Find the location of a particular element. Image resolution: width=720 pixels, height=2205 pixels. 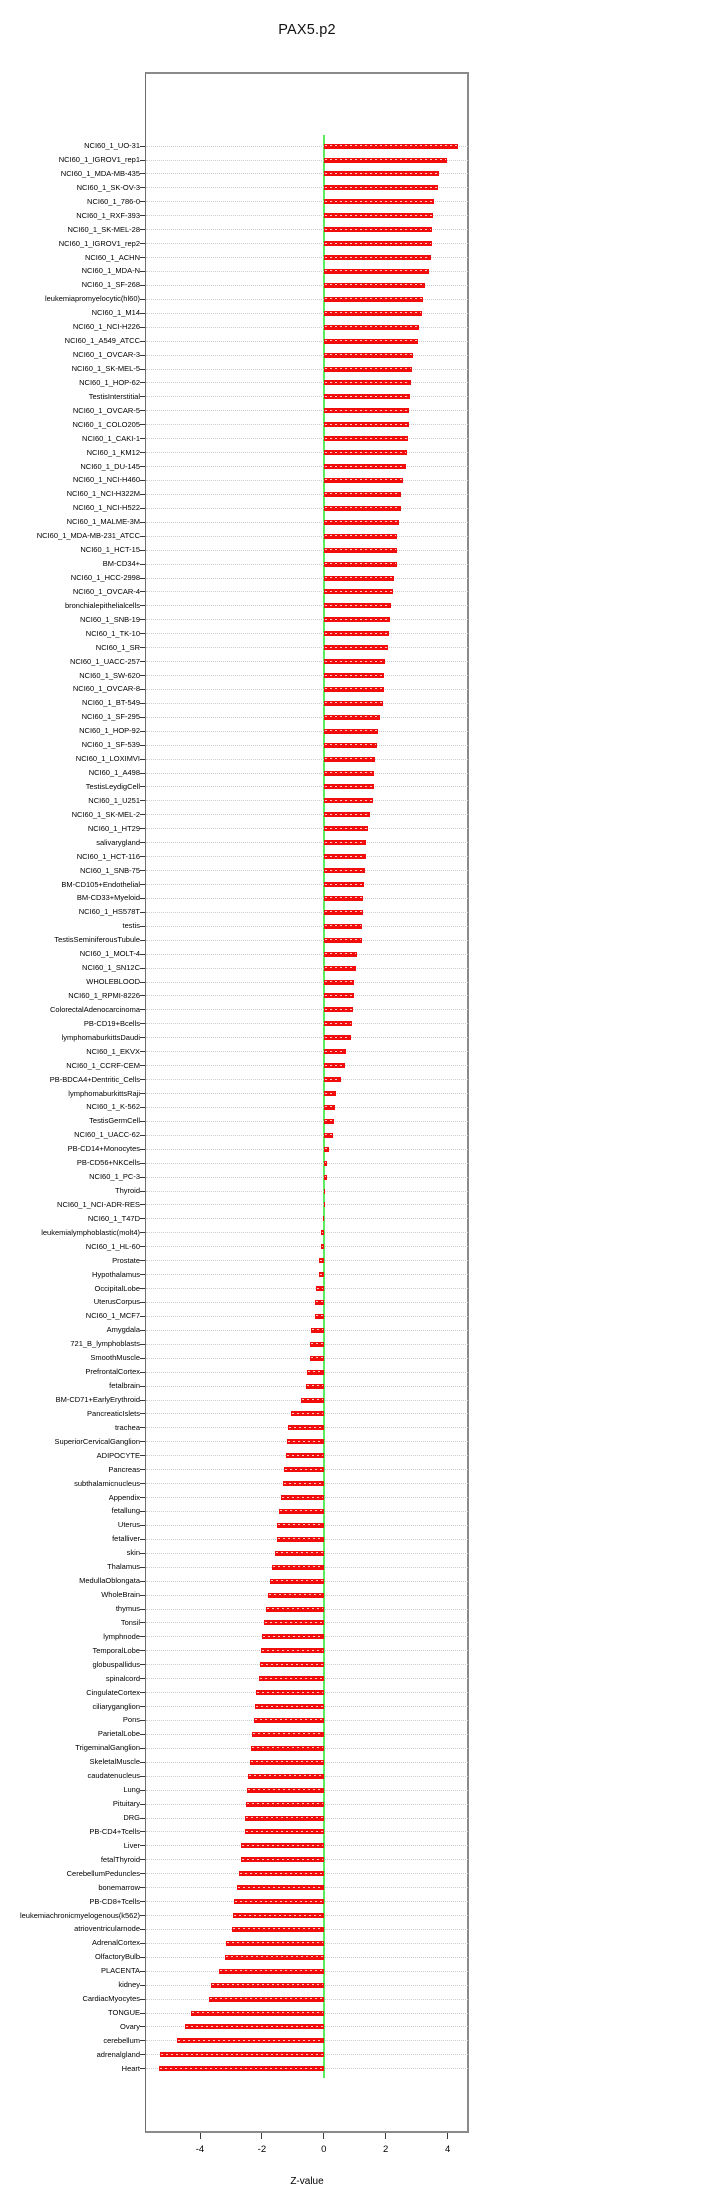

category-label: NCI60_1_HOP-92 is located at coordinates (109, 731).